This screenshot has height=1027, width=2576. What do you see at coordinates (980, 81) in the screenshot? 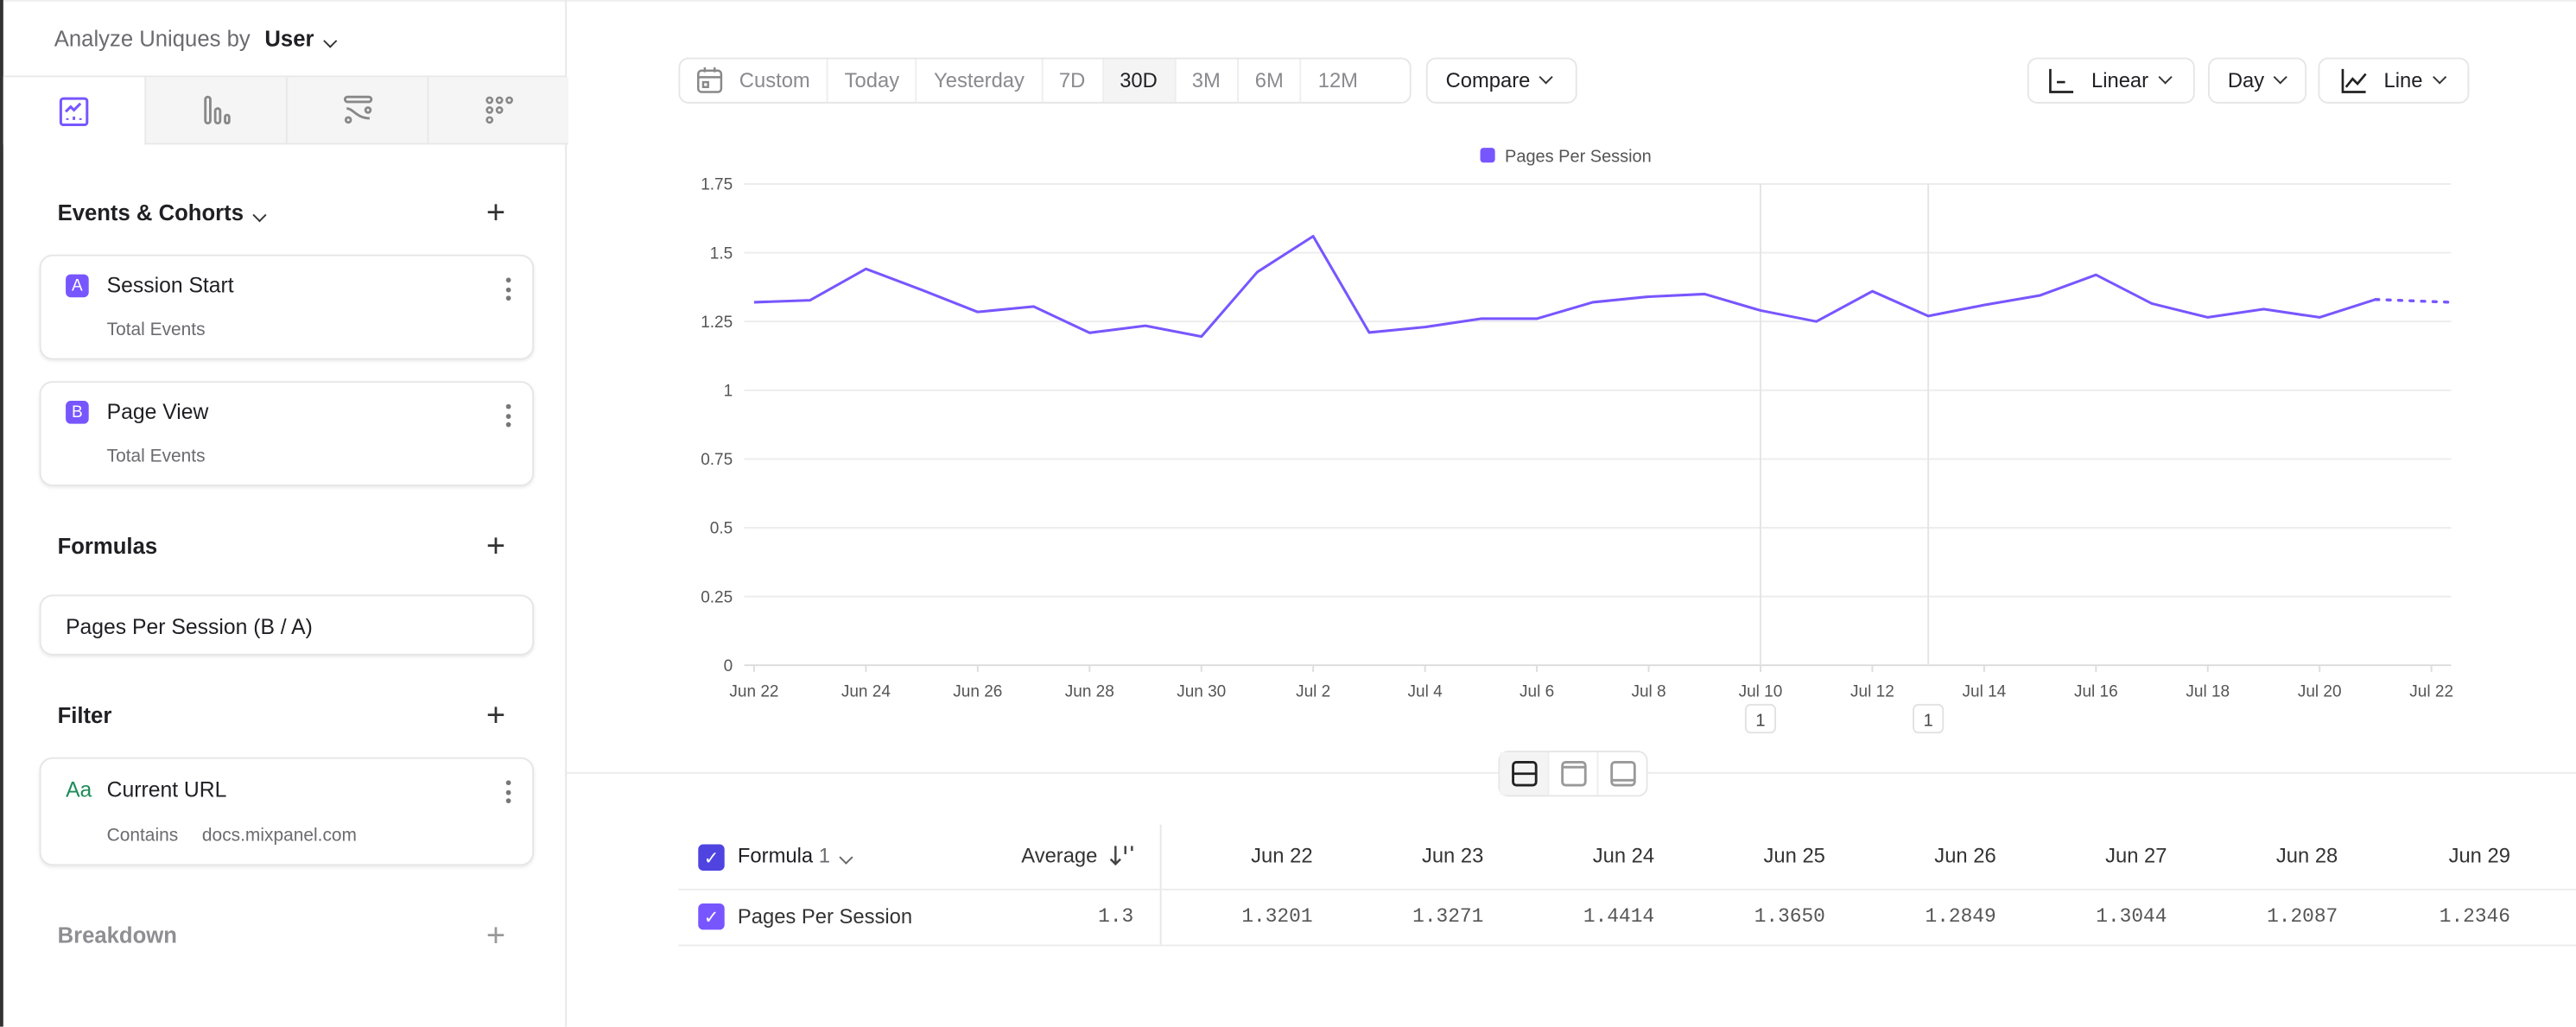
I see `date-range-yesterday: Yesterday` at bounding box center [980, 81].